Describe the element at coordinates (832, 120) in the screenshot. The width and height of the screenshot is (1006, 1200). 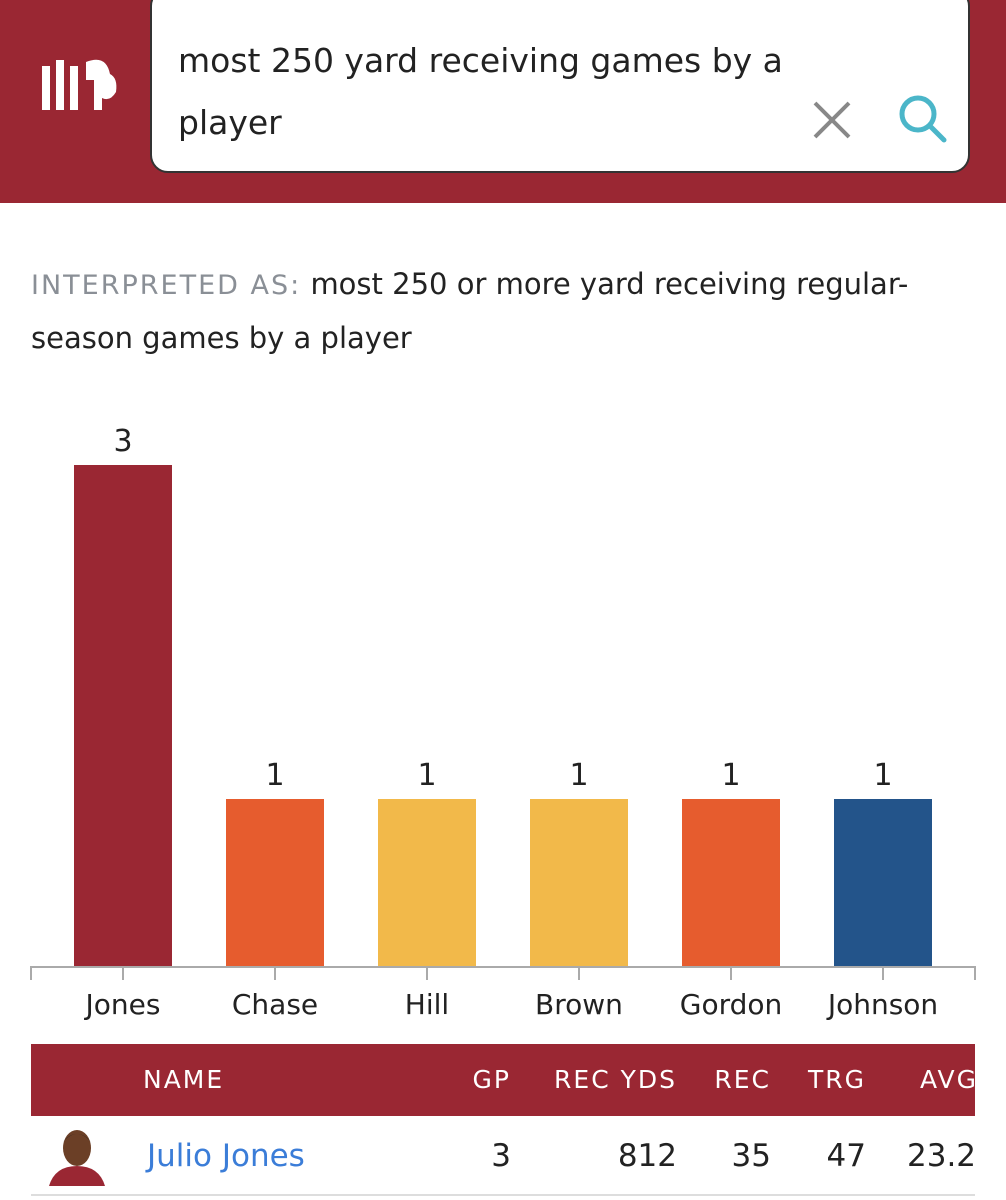
I see `clear-button` at that location.